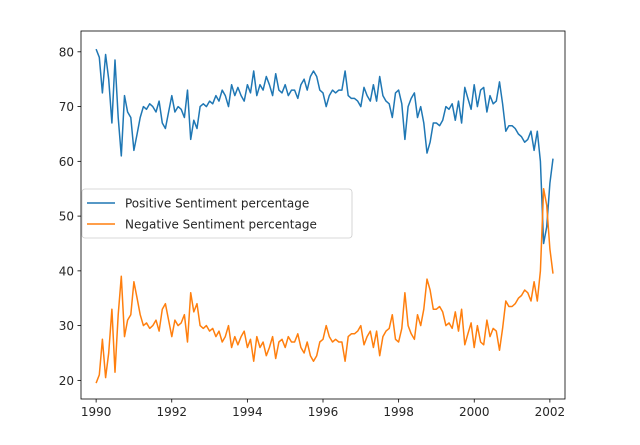 This screenshot has width=640, height=445. Describe the element at coordinates (398, 412) in the screenshot. I see `x-tick-label: 1998` at that location.